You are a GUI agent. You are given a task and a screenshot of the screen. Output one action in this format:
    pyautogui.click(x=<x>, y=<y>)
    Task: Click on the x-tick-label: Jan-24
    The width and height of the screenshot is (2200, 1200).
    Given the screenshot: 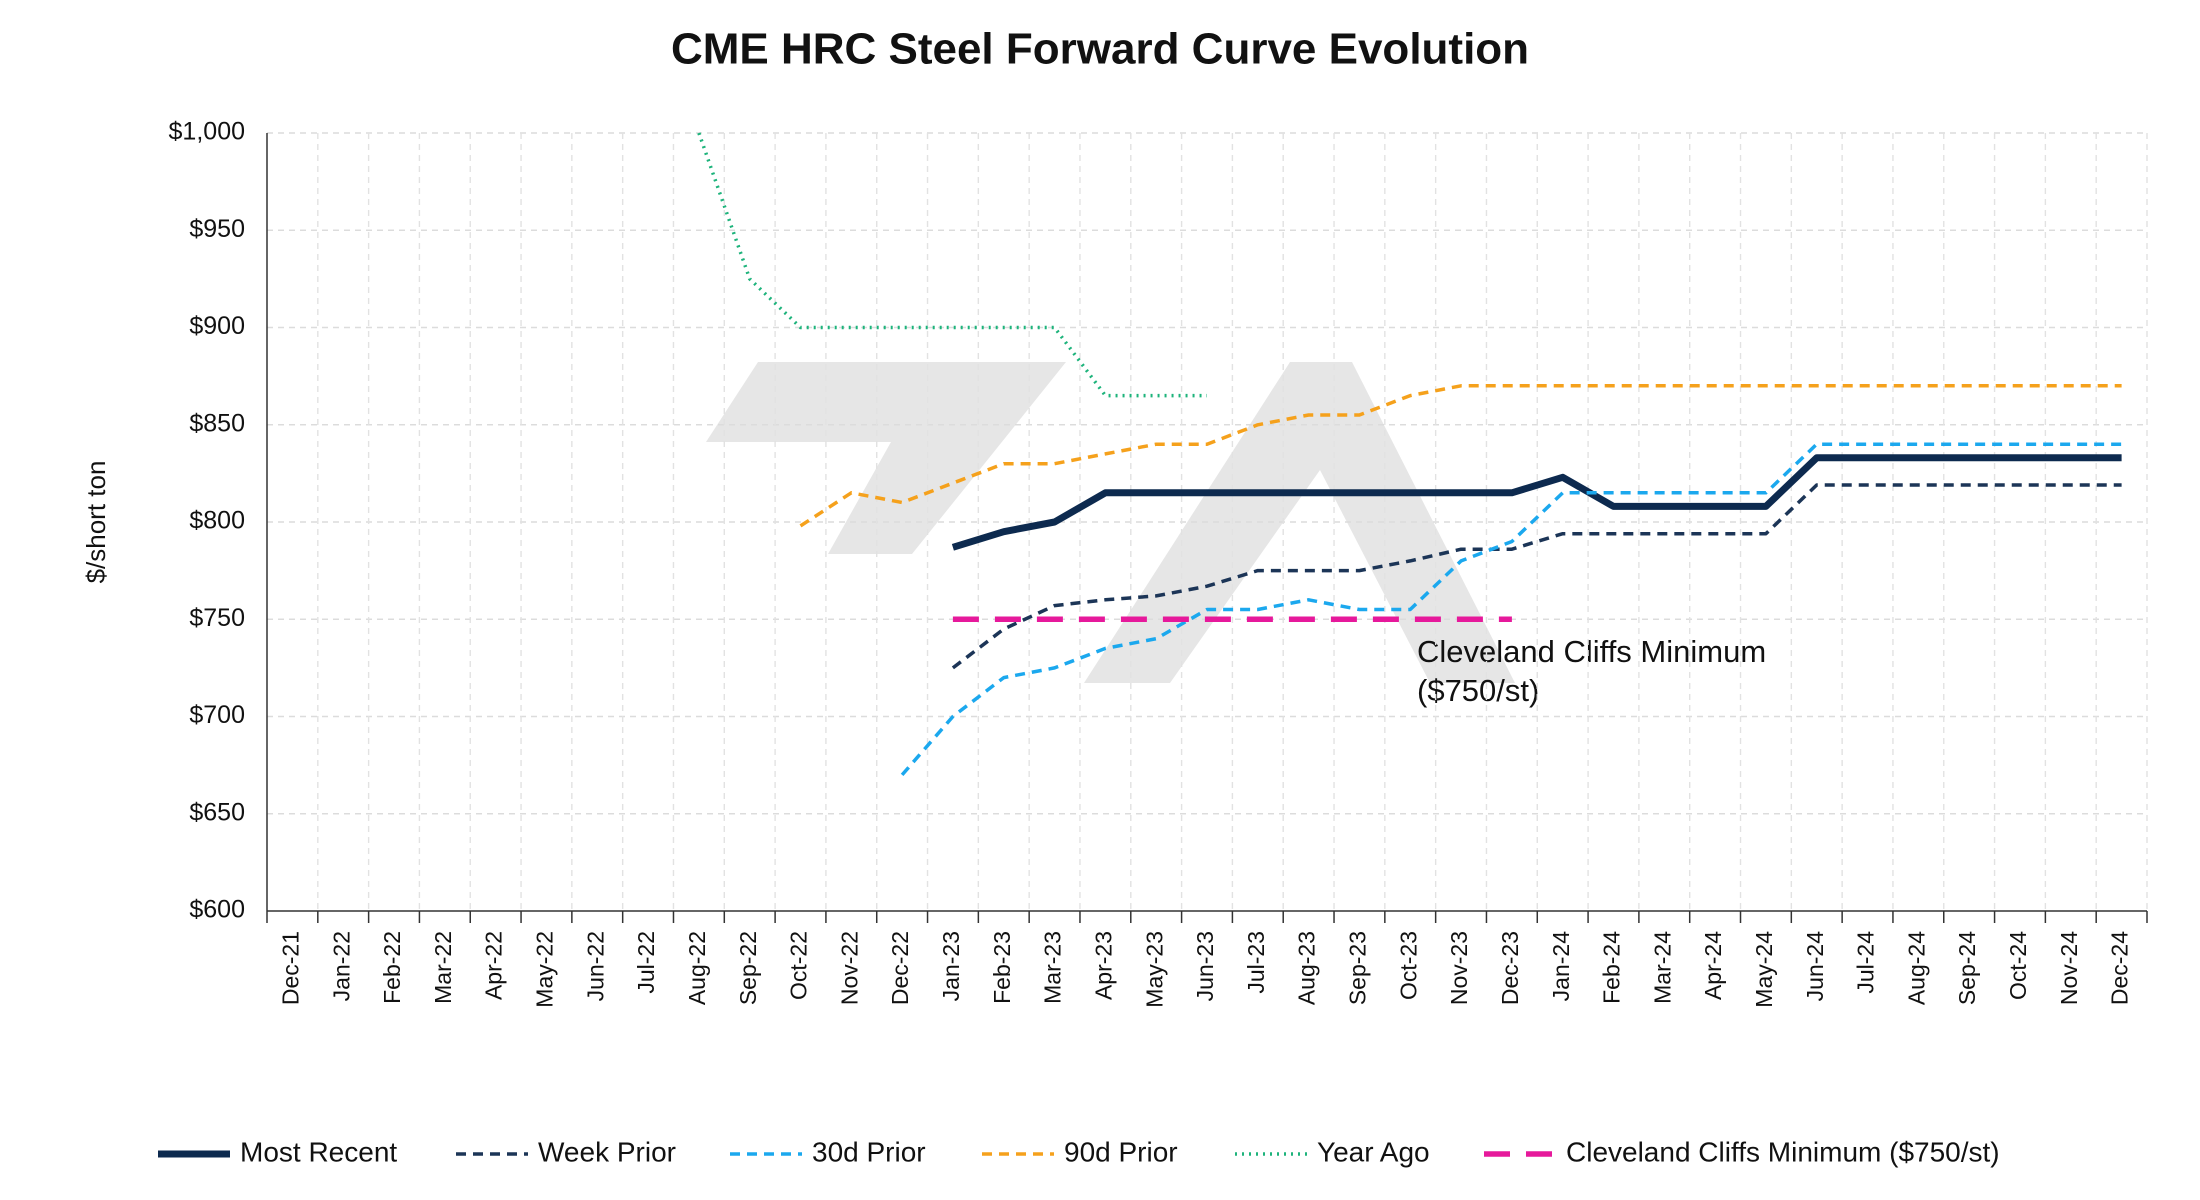 What is the action you would take?
    pyautogui.click(x=1561, y=966)
    